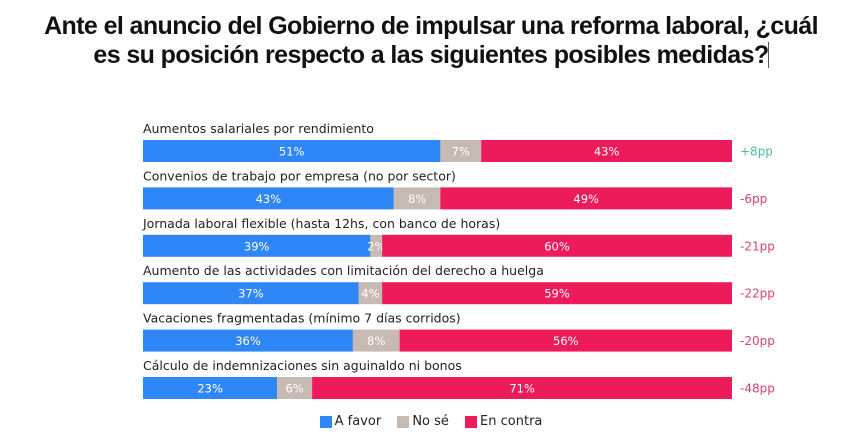 The height and width of the screenshot is (447, 862). What do you see at coordinates (403, 421) in the screenshot?
I see `legend-swatch-no-se` at bounding box center [403, 421].